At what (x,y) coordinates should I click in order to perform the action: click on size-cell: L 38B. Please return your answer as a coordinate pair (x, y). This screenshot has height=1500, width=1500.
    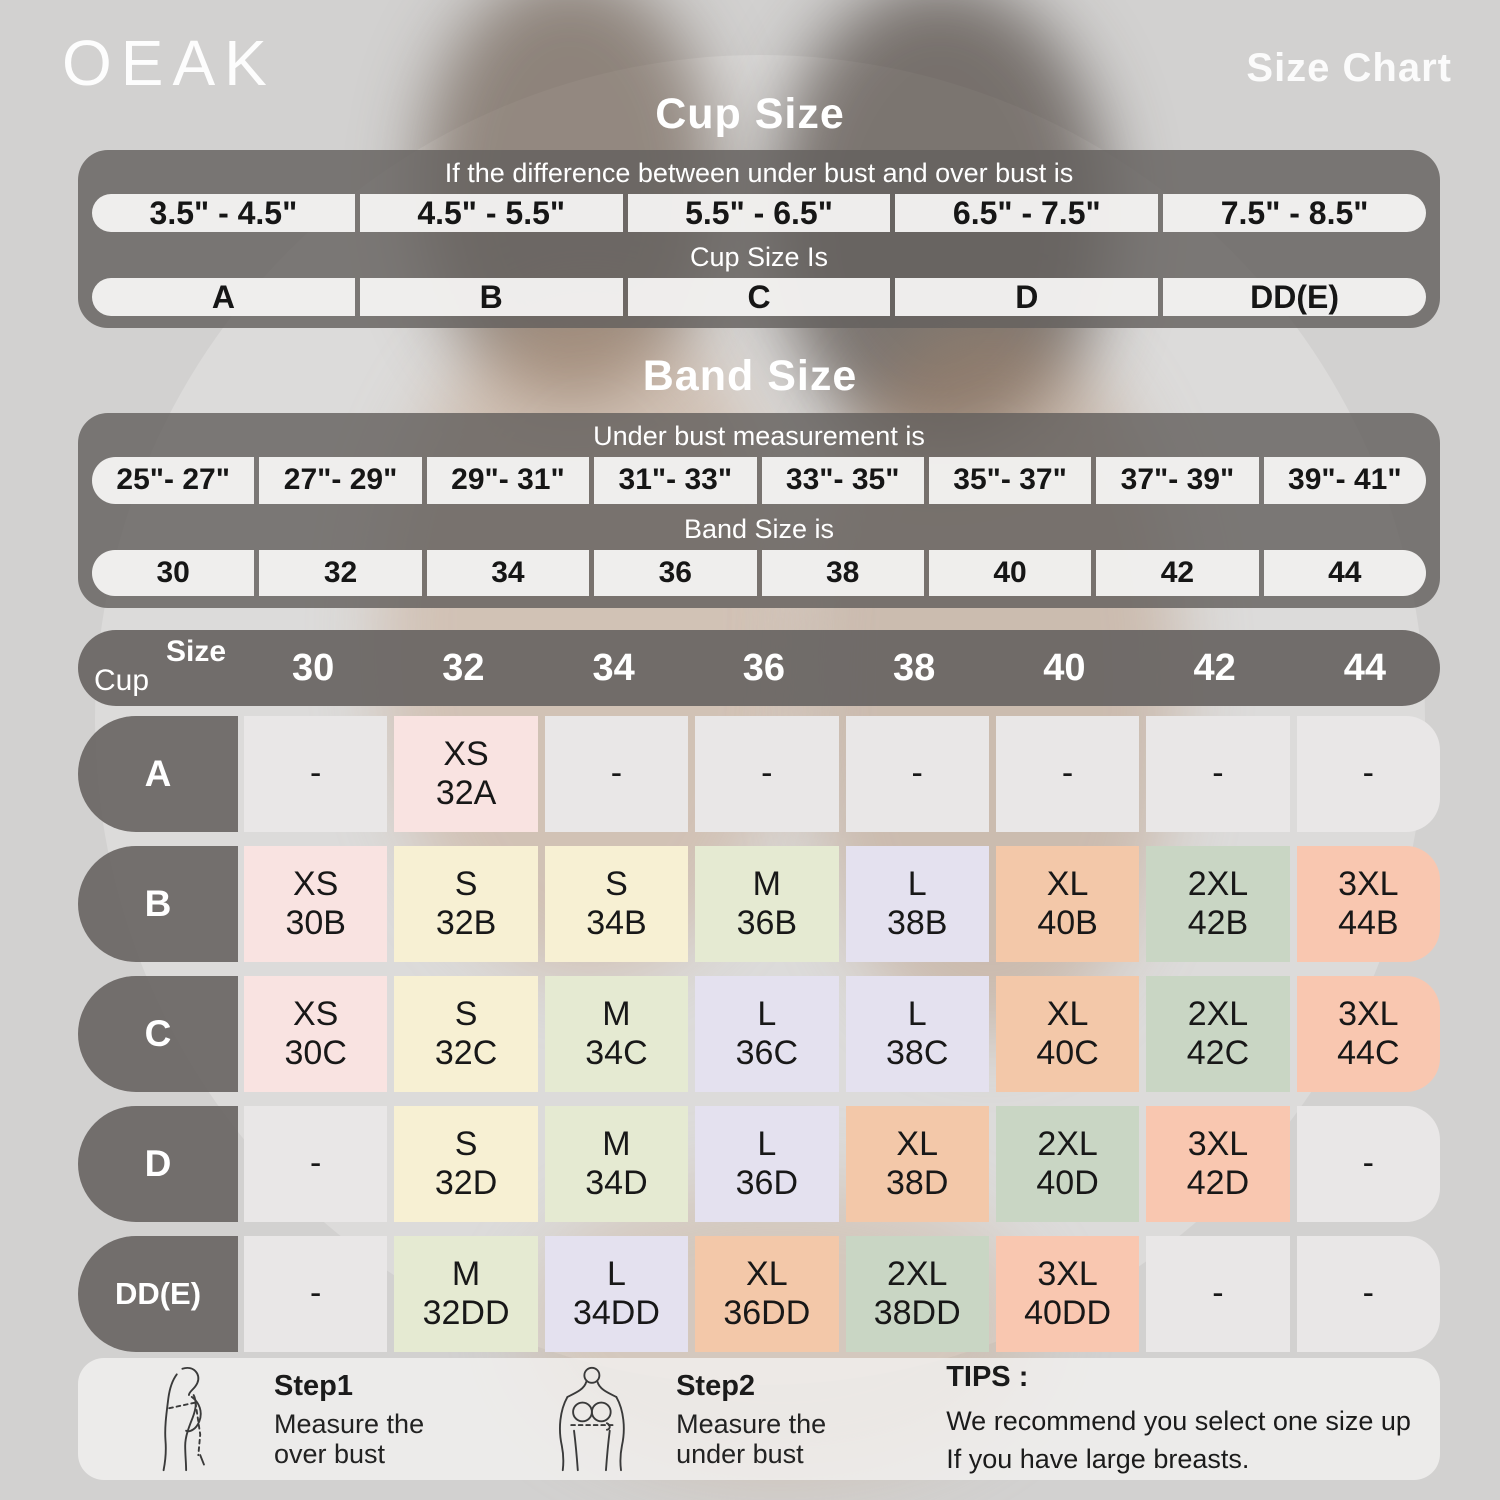
    Looking at the image, I should click on (917, 904).